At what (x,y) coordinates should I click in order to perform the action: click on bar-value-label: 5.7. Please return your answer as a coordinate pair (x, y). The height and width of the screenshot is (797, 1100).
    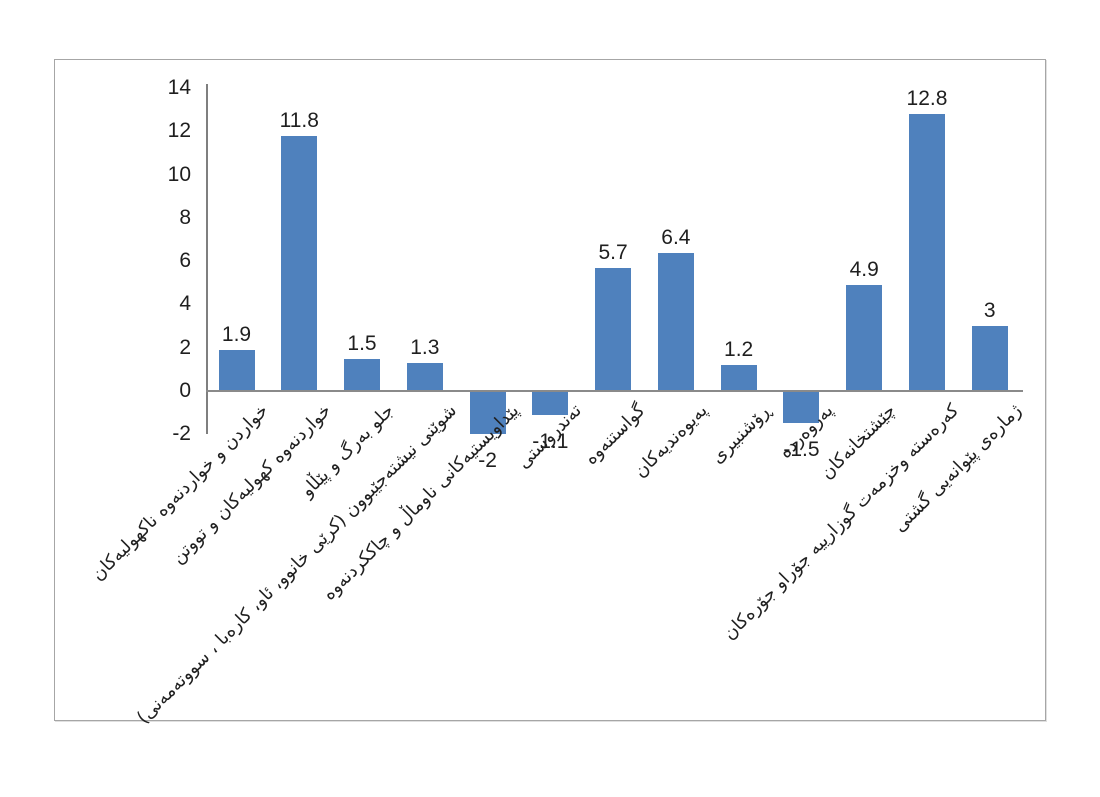
    Looking at the image, I should click on (613, 252).